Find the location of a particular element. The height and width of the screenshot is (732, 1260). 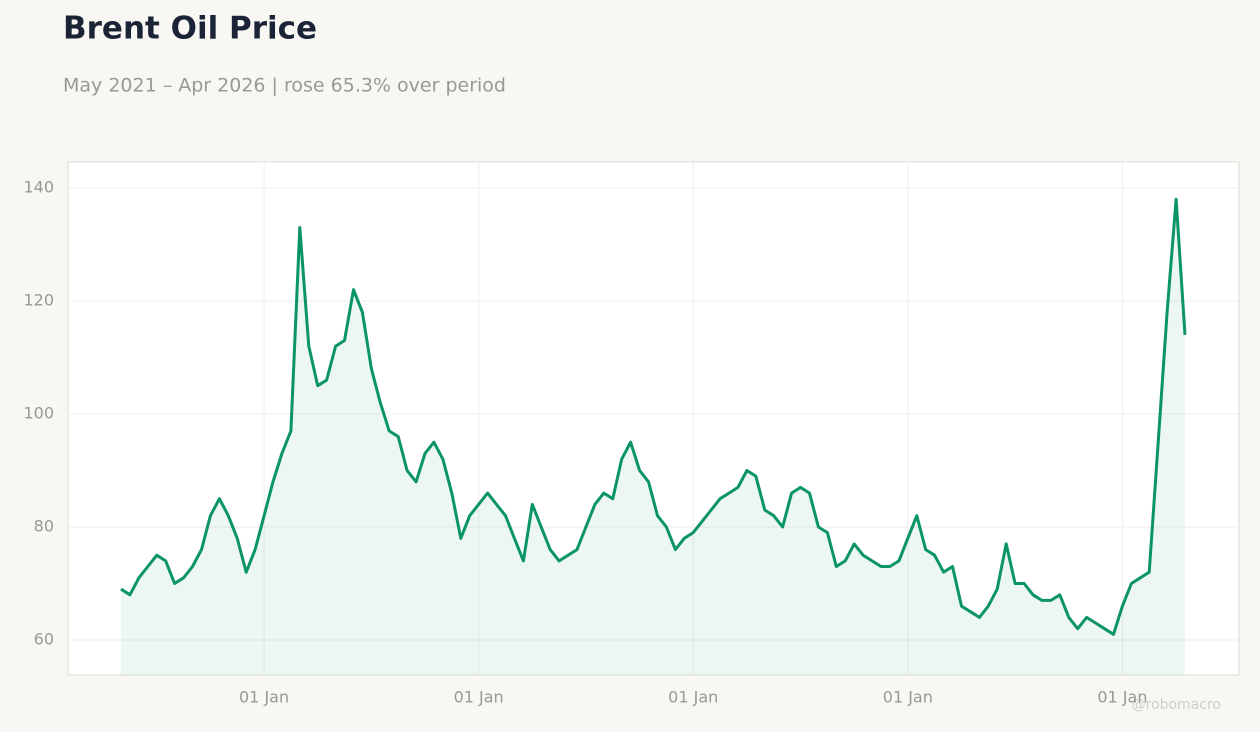

y-tick-label: 100 is located at coordinates (38, 412).